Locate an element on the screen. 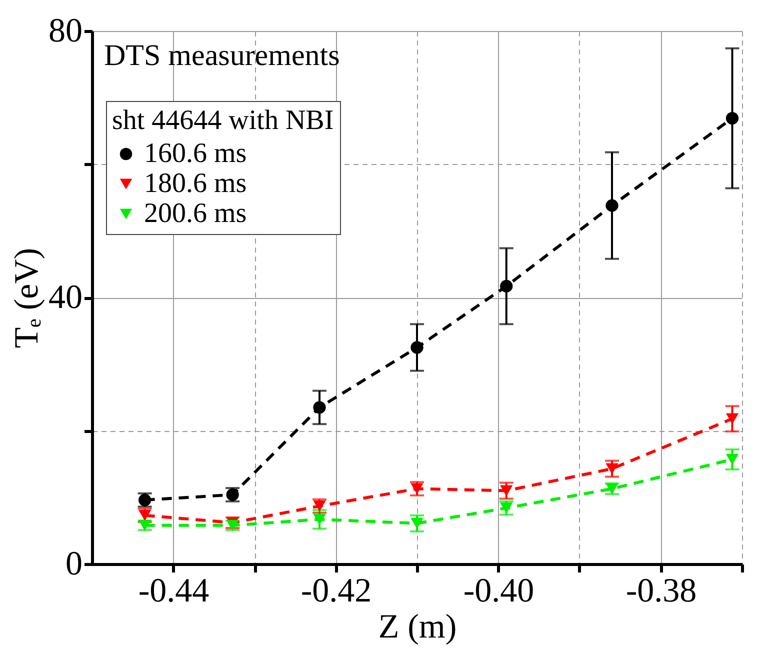 This screenshot has width=758, height=656. x-axis-title: Z (m) is located at coordinates (417, 627).